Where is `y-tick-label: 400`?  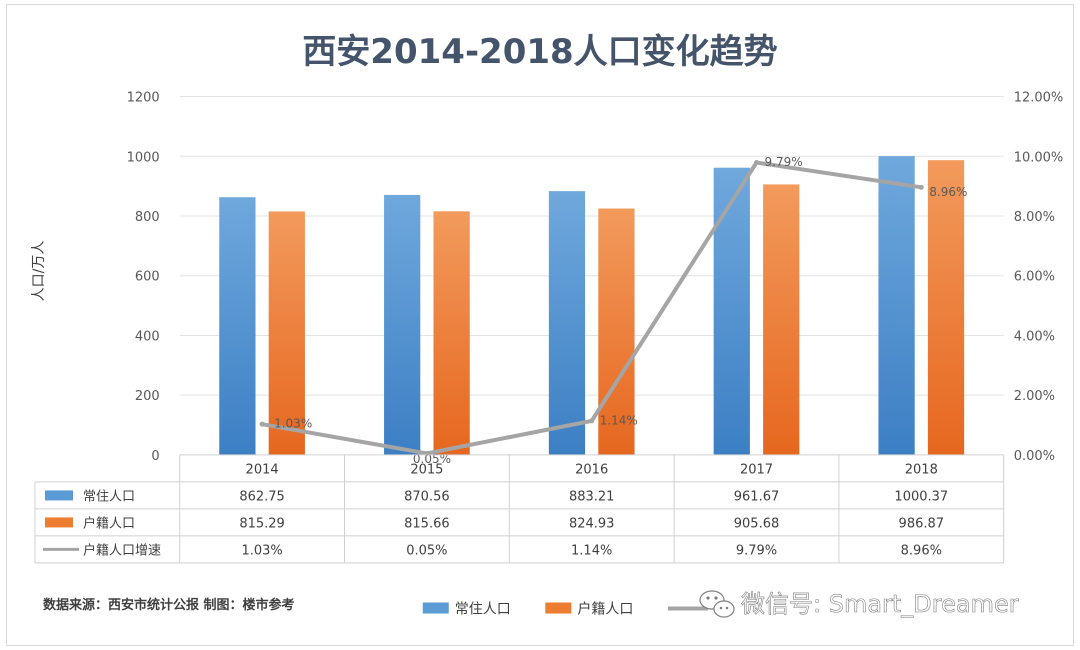
y-tick-label: 400 is located at coordinates (147, 336).